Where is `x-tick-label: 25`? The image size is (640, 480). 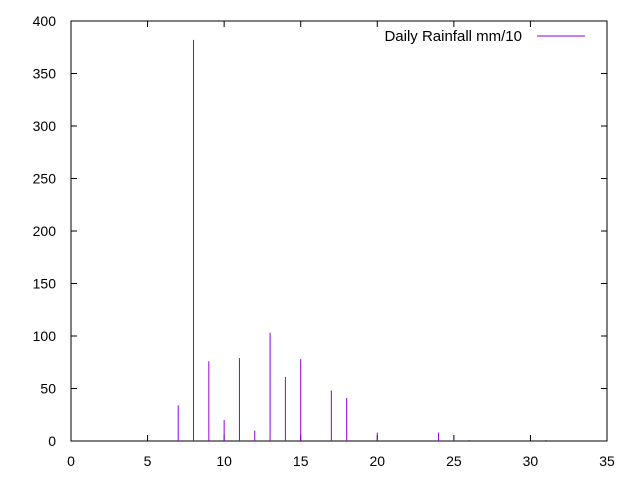
x-tick-label: 25 is located at coordinates (454, 461).